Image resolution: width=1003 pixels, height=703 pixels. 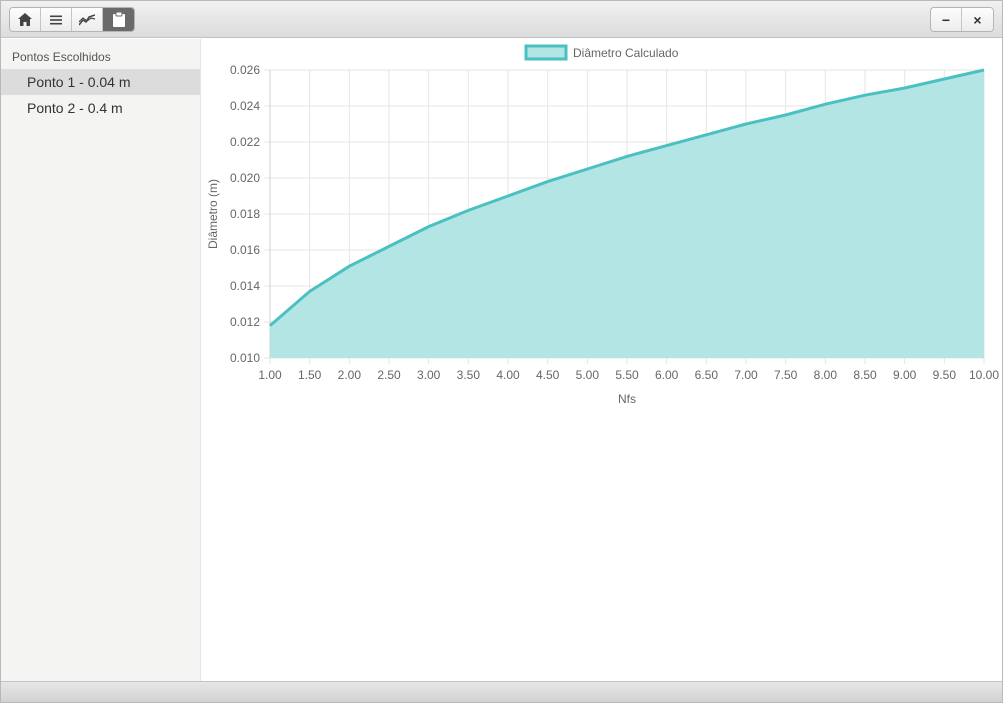 I want to click on titlebar: − ×, so click(x=501, y=19).